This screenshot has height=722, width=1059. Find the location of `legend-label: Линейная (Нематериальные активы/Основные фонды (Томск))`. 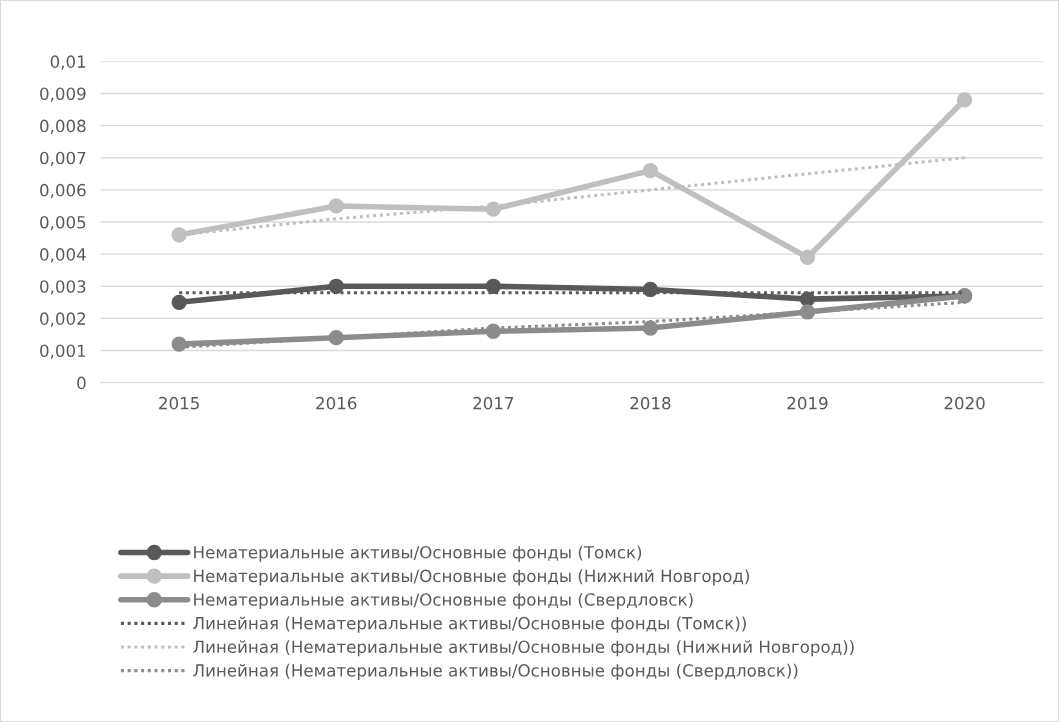

legend-label: Линейная (Нематериальные активы/Основные фонды (Томск)) is located at coordinates (469, 624).